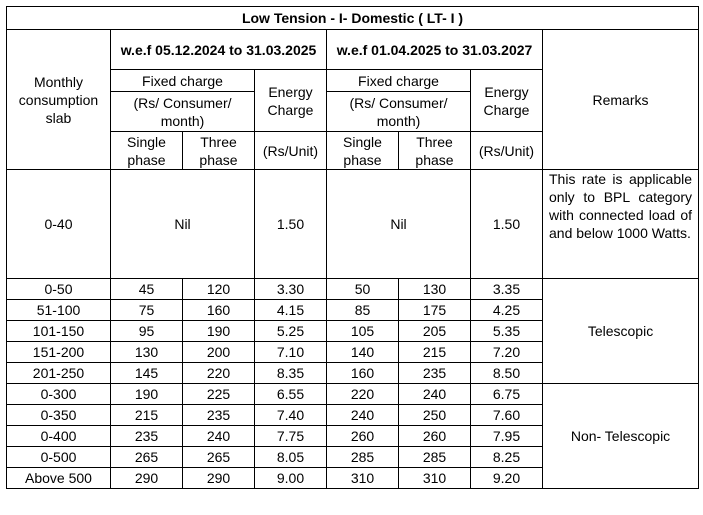  I want to click on slab-cell: 101-150, so click(58, 331).